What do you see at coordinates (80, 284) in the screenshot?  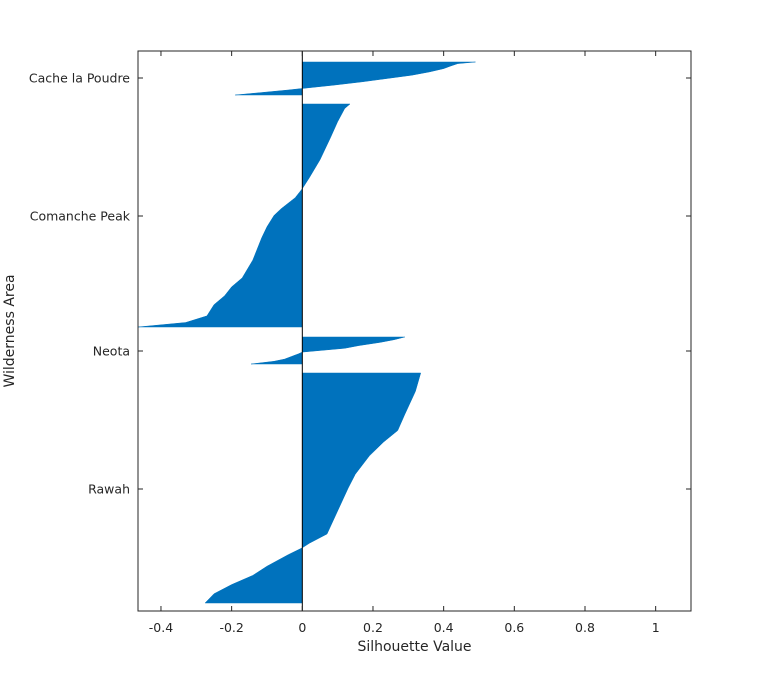 I see `y-tick-labels: Cache la Poudre Comanche Peak Neota Rawah` at bounding box center [80, 284].